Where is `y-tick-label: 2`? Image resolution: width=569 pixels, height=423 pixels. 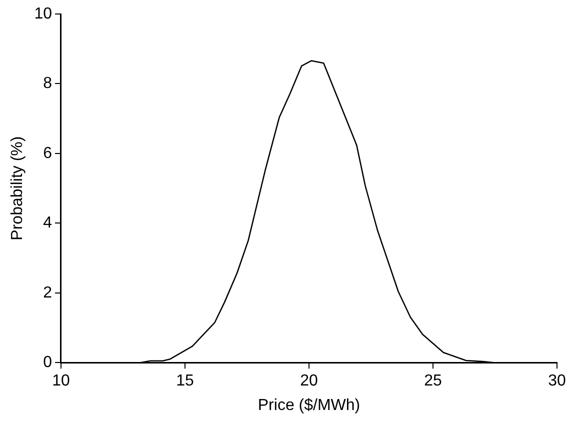
y-tick-label: 2 is located at coordinates (47, 293).